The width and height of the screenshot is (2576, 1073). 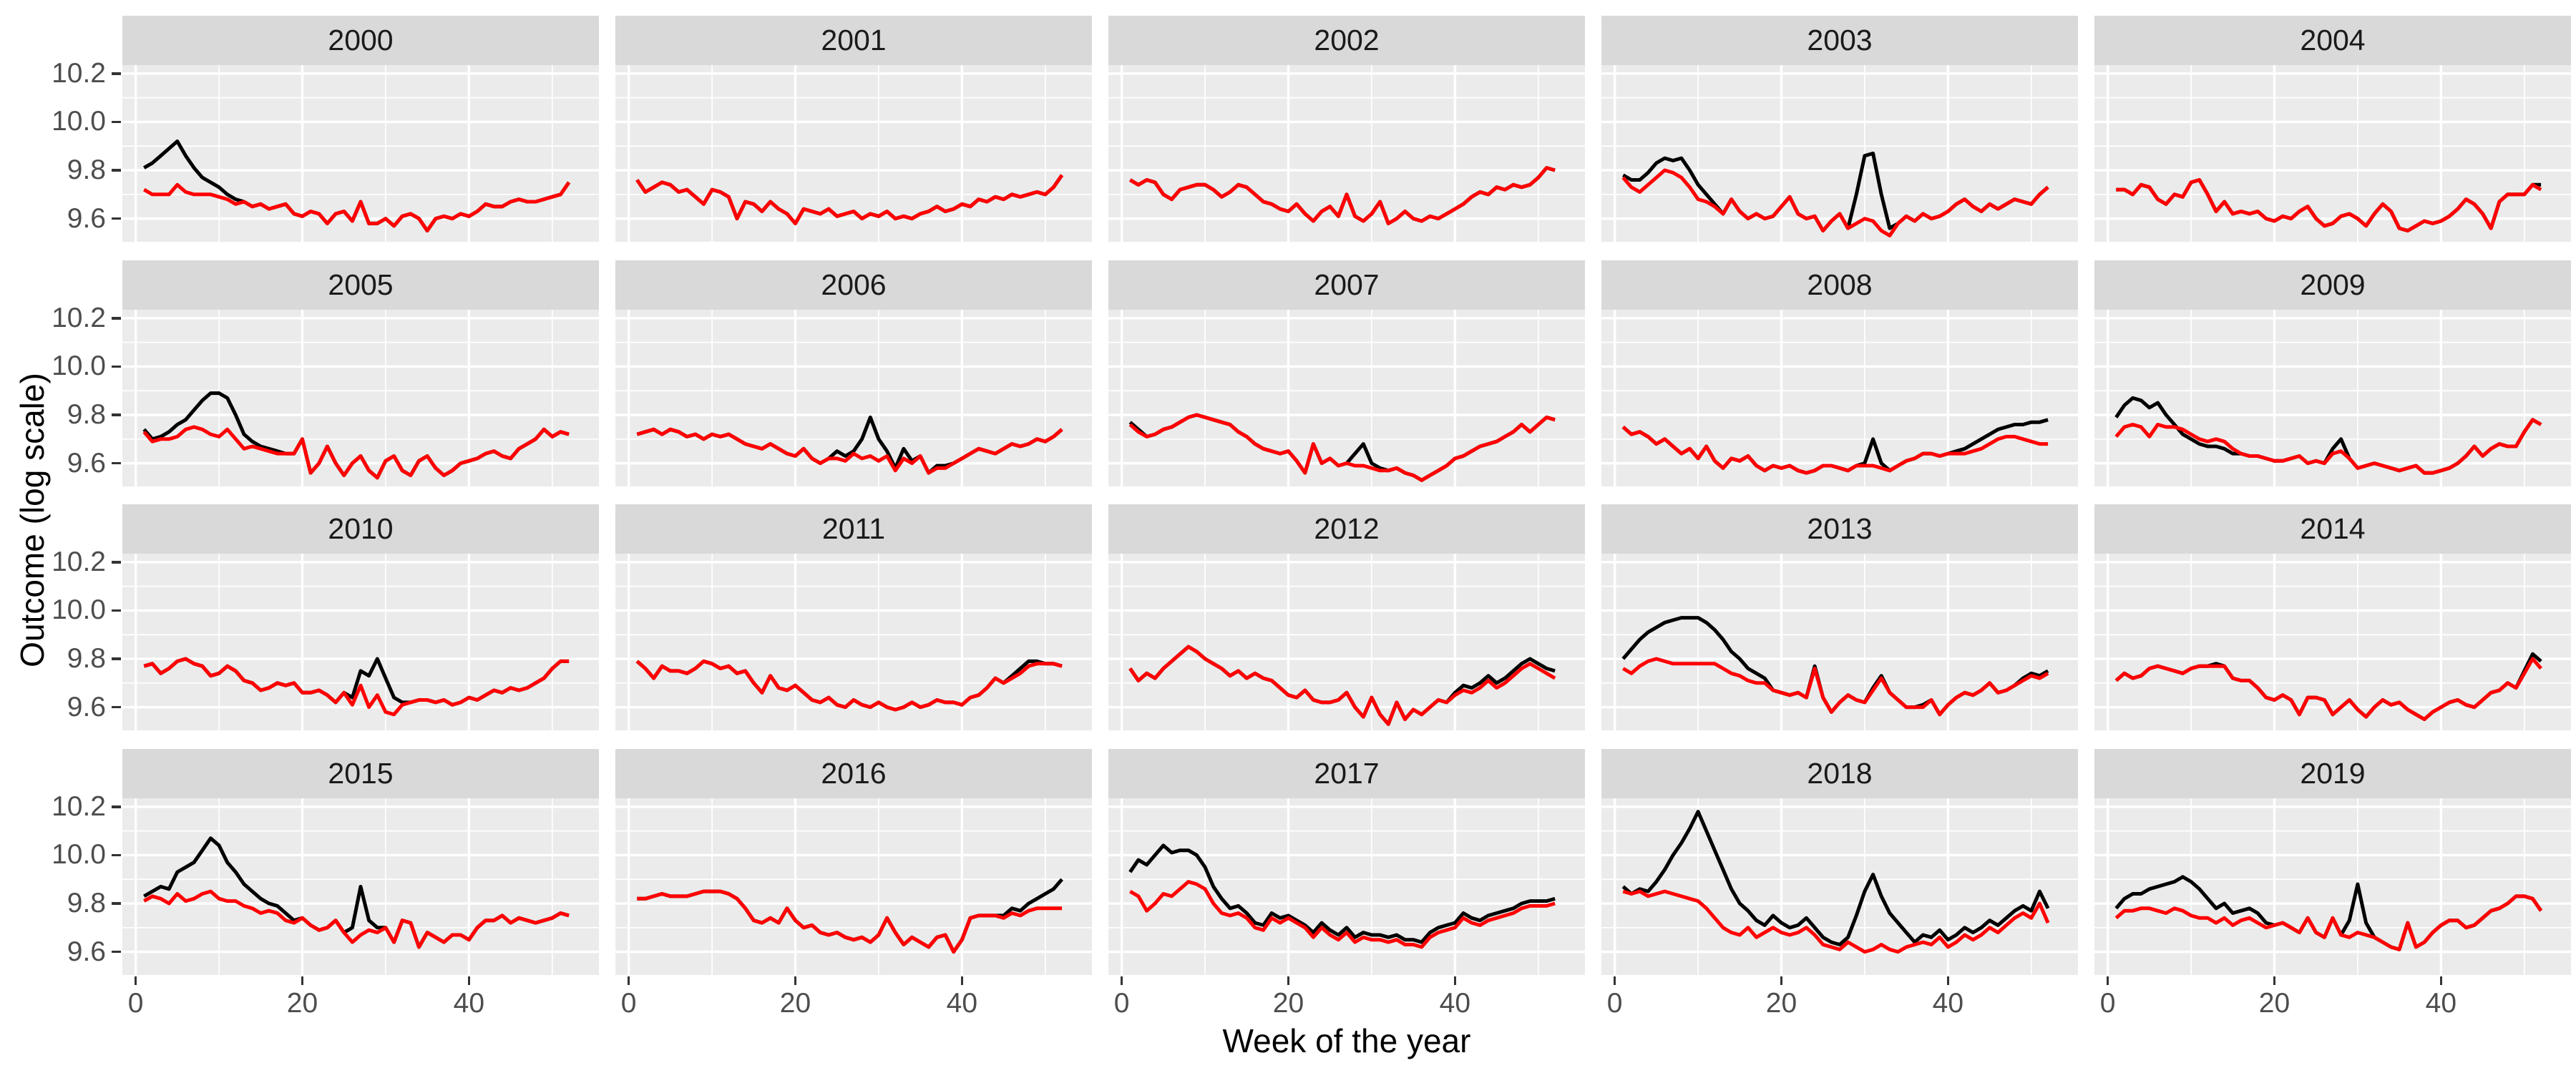 I want to click on facet-strip-label: 2004, so click(x=2333, y=40).